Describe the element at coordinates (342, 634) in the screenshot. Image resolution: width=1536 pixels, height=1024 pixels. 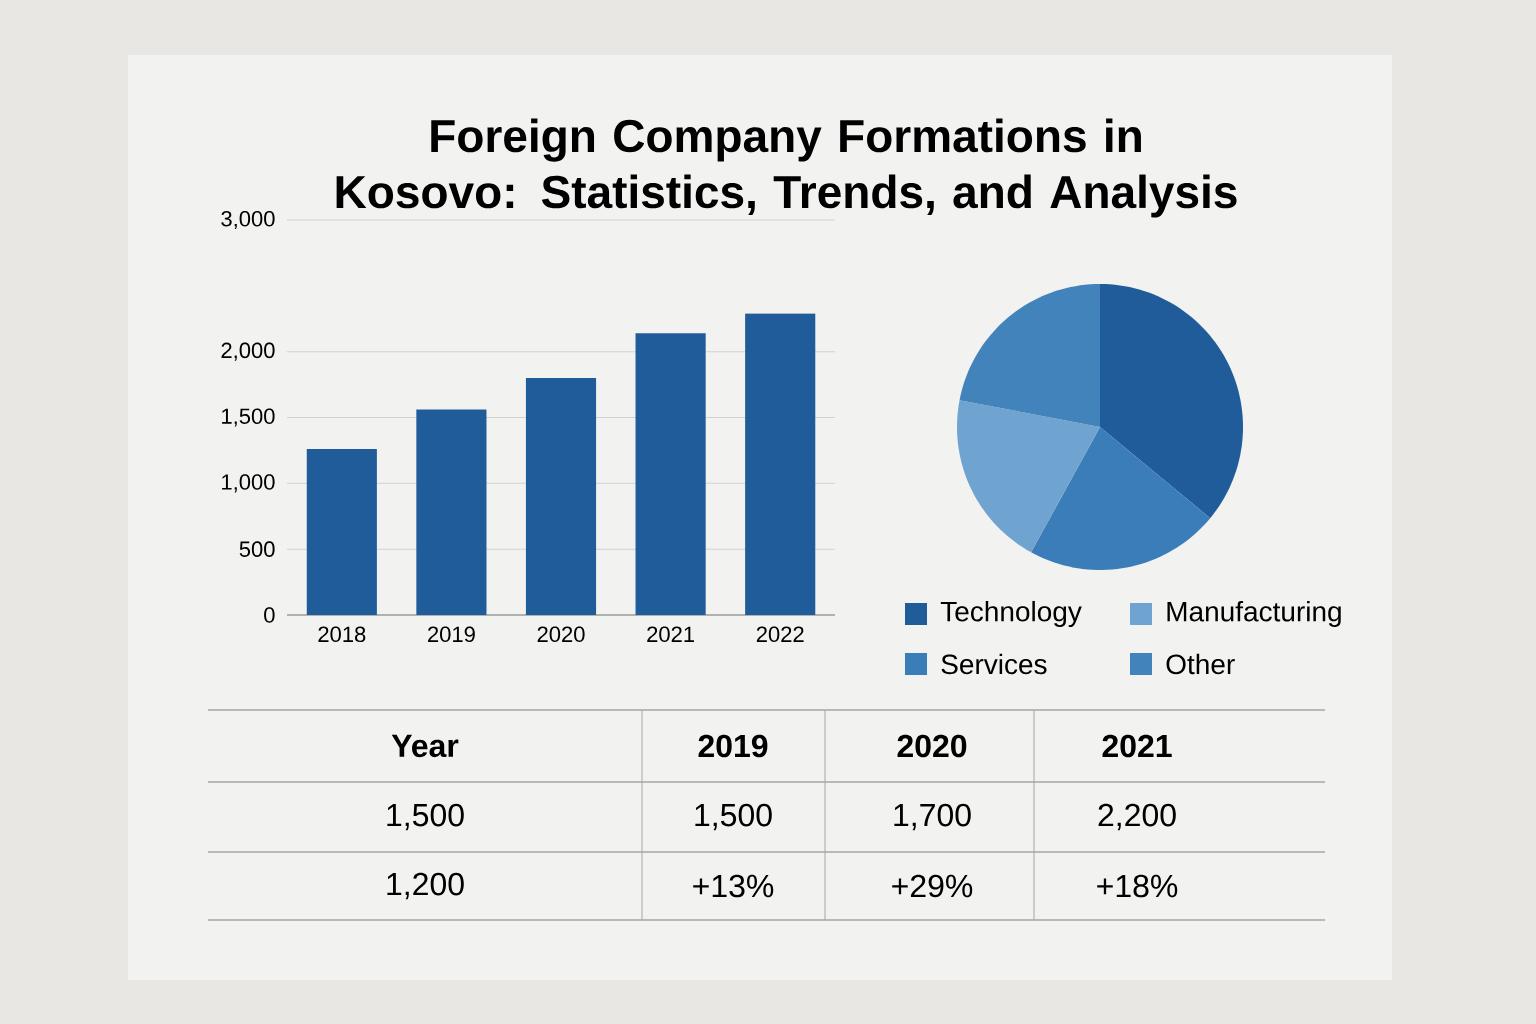
I see `x-tick-label: 2018` at that location.